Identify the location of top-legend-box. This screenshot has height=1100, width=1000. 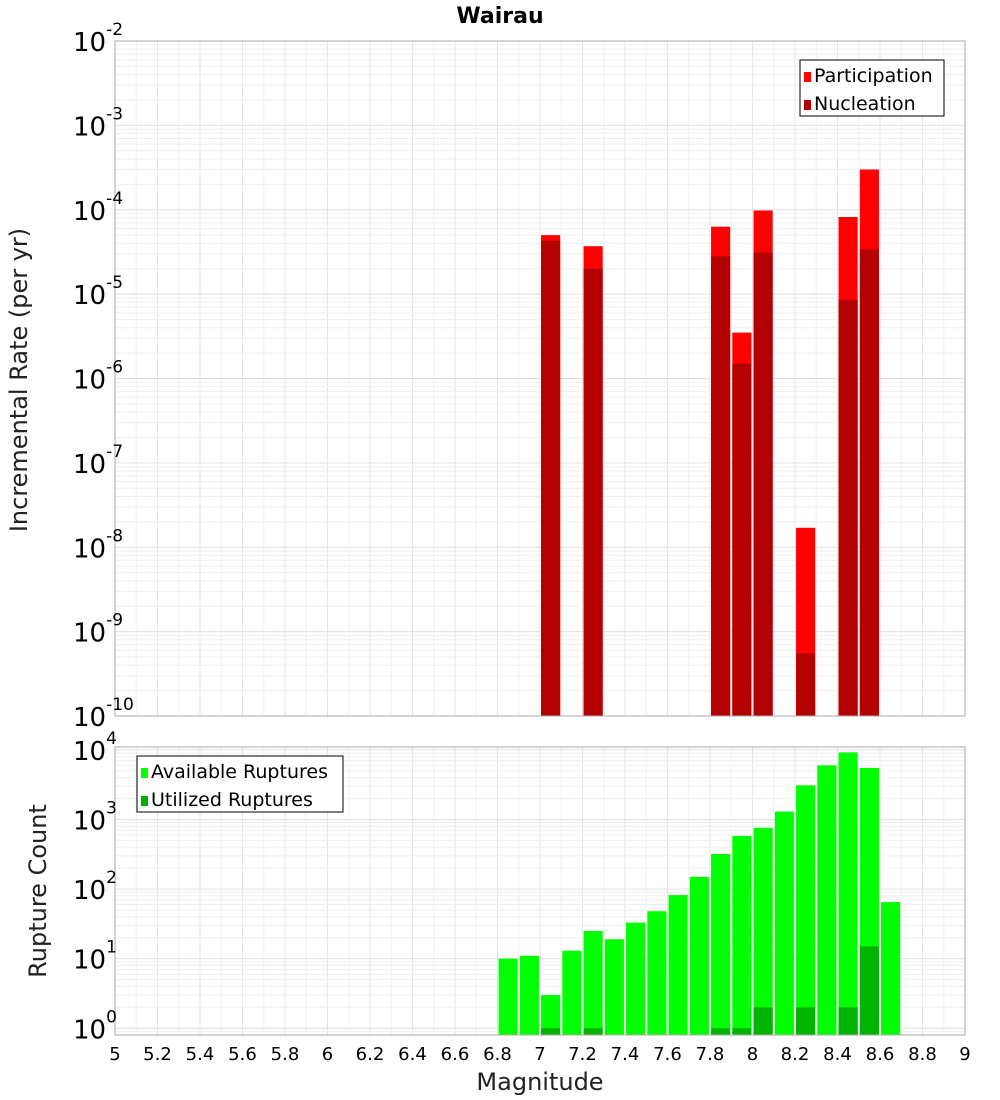
(872, 88).